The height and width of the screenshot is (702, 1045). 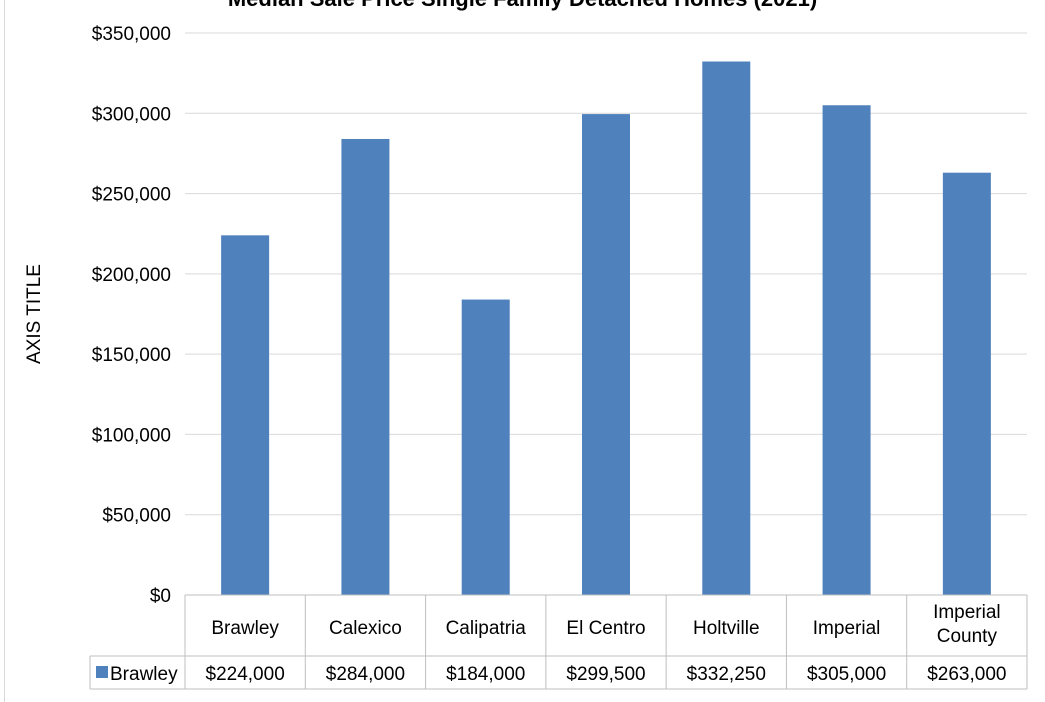 What do you see at coordinates (131, 195) in the screenshot?
I see `y-tick-label: $250,000` at bounding box center [131, 195].